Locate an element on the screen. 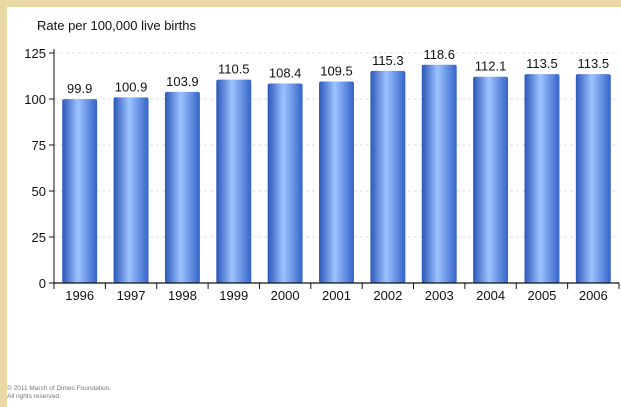 This screenshot has width=621, height=407. x-tick-label: 2000 is located at coordinates (285, 295).